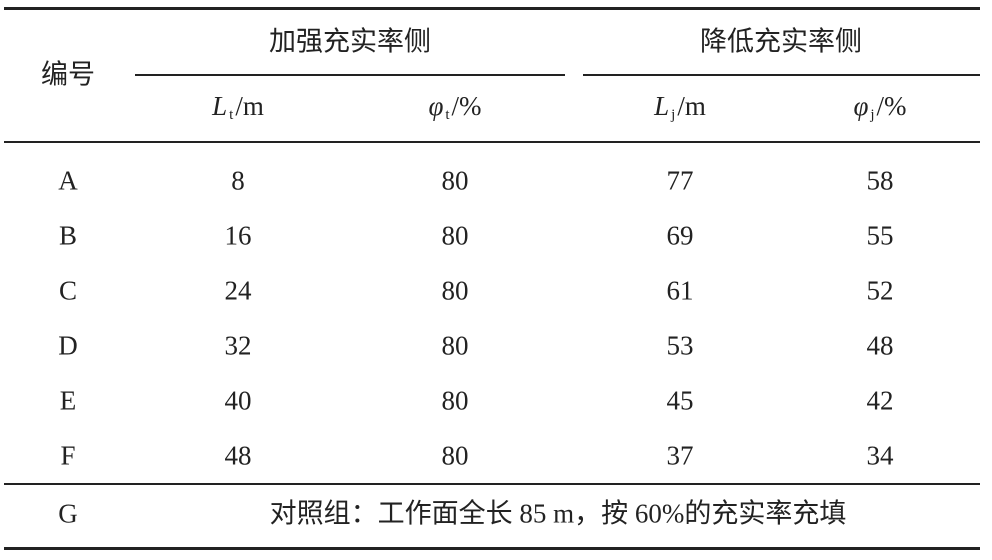  Describe the element at coordinates (680, 180) in the screenshot. I see `cell-value: 77` at that location.